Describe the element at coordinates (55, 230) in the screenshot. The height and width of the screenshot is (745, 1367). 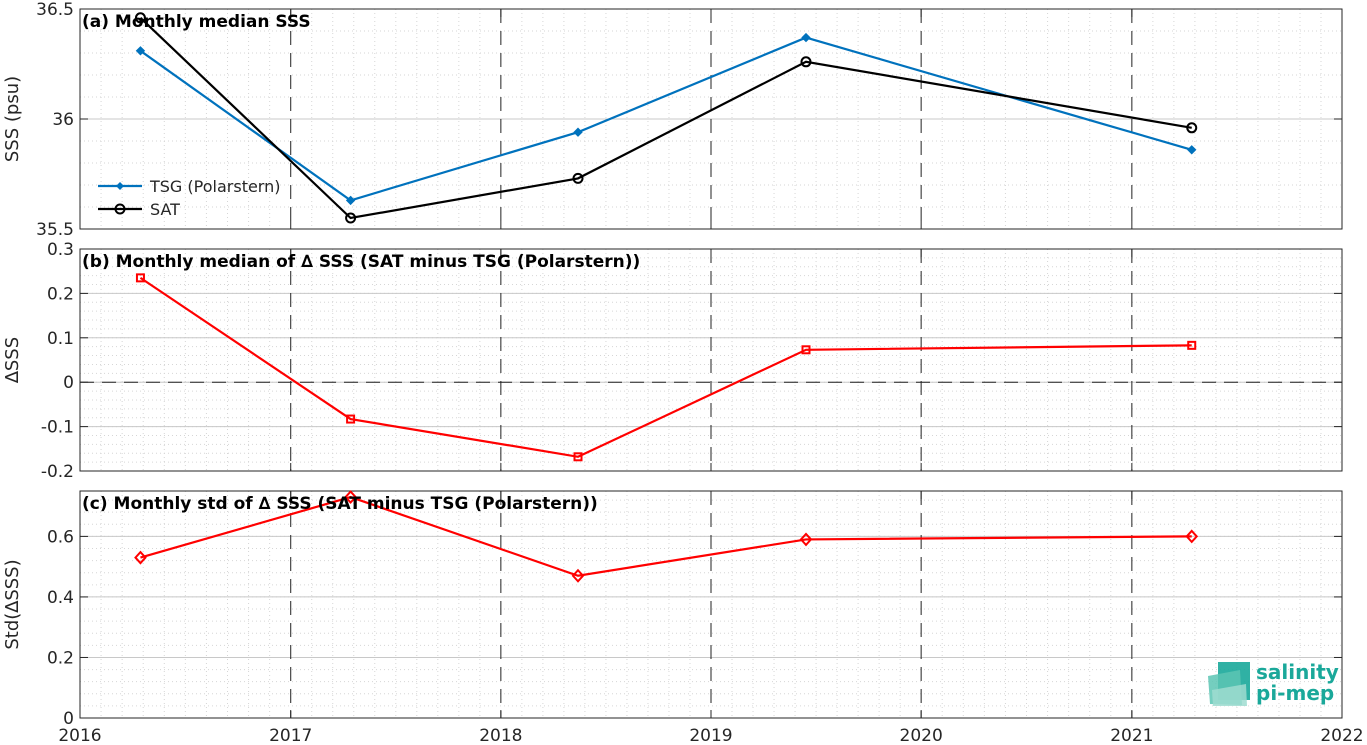
I see `y-tick-label: 35.5` at that location.